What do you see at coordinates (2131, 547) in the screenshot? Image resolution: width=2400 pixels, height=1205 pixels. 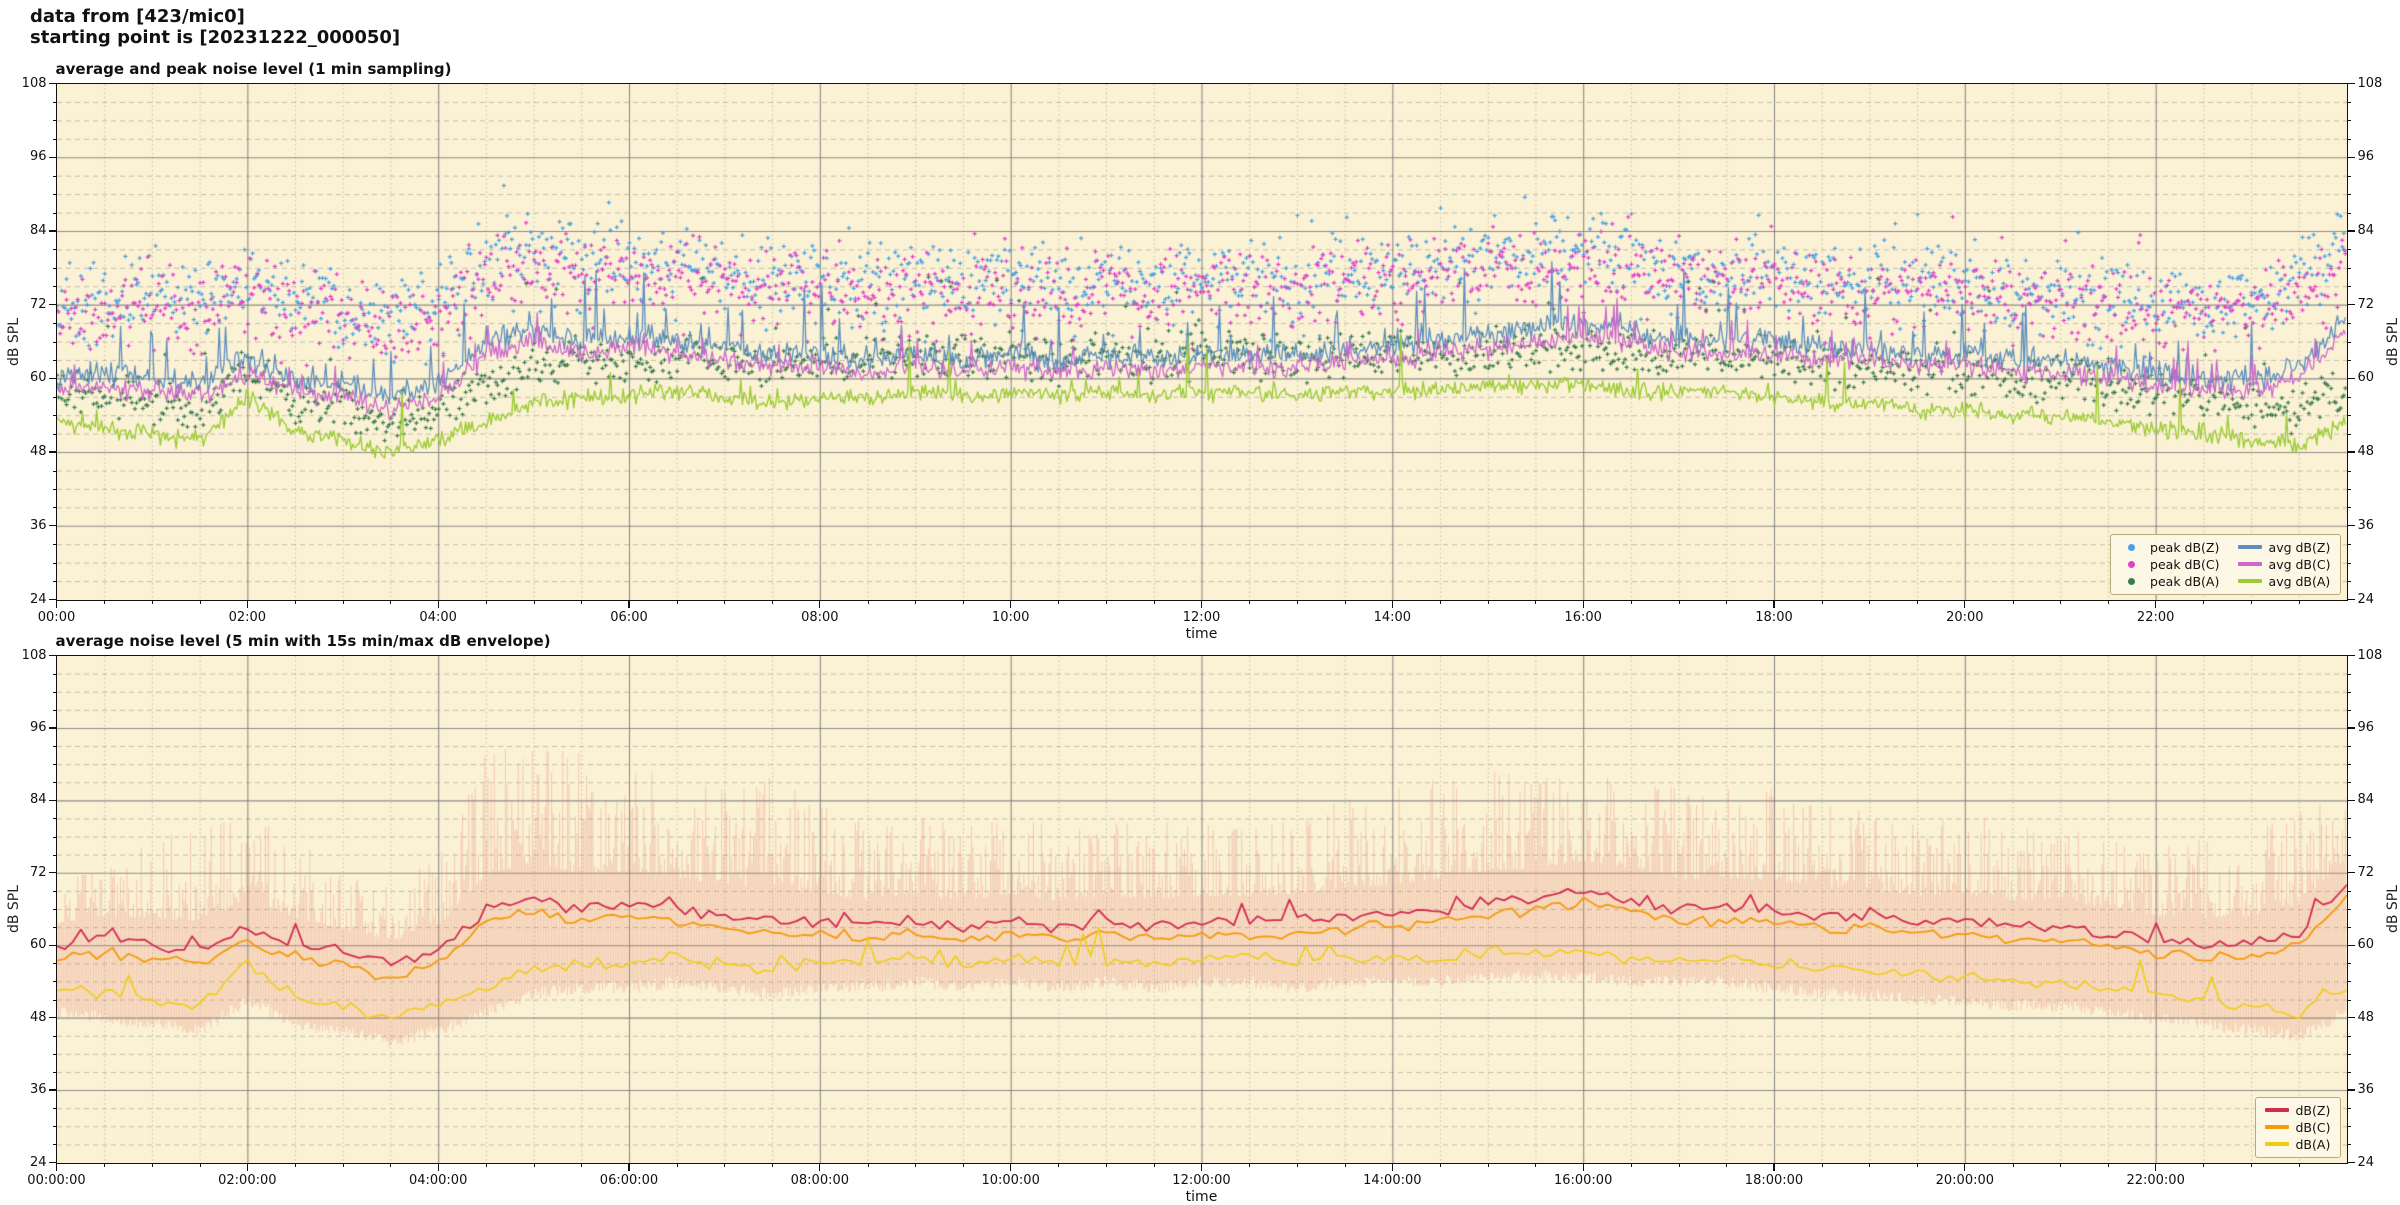 I see `legend-marker-peak-dbz` at bounding box center [2131, 547].